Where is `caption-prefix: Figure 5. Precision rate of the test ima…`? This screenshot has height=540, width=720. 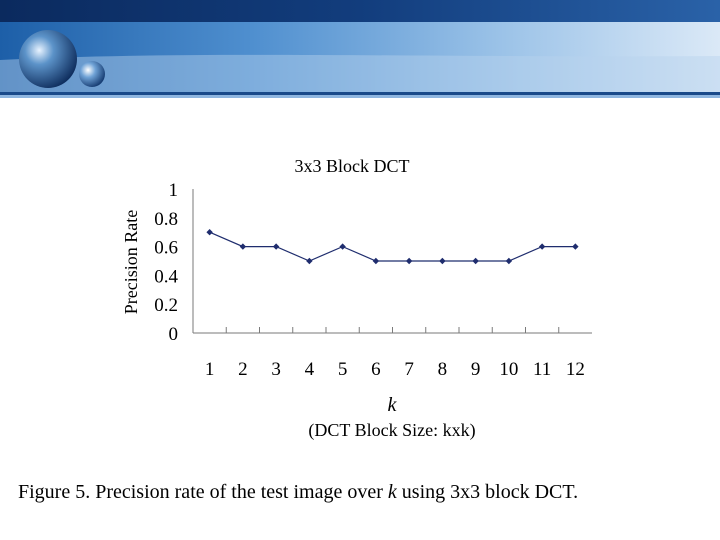
caption-prefix: Figure 5. Precision rate of the test ima… is located at coordinates (203, 492).